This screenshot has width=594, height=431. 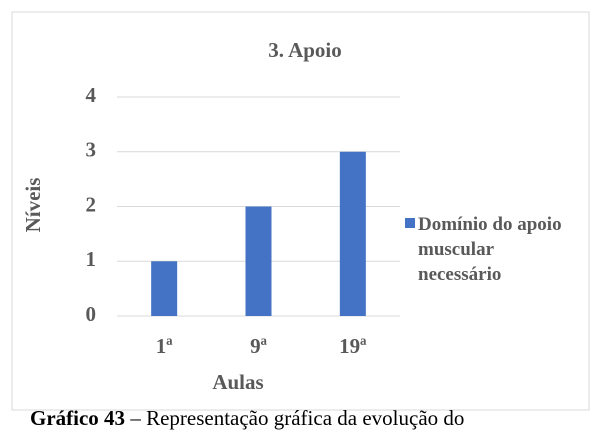 What do you see at coordinates (78, 418) in the screenshot?
I see `caption-label: Gráfico 43` at bounding box center [78, 418].